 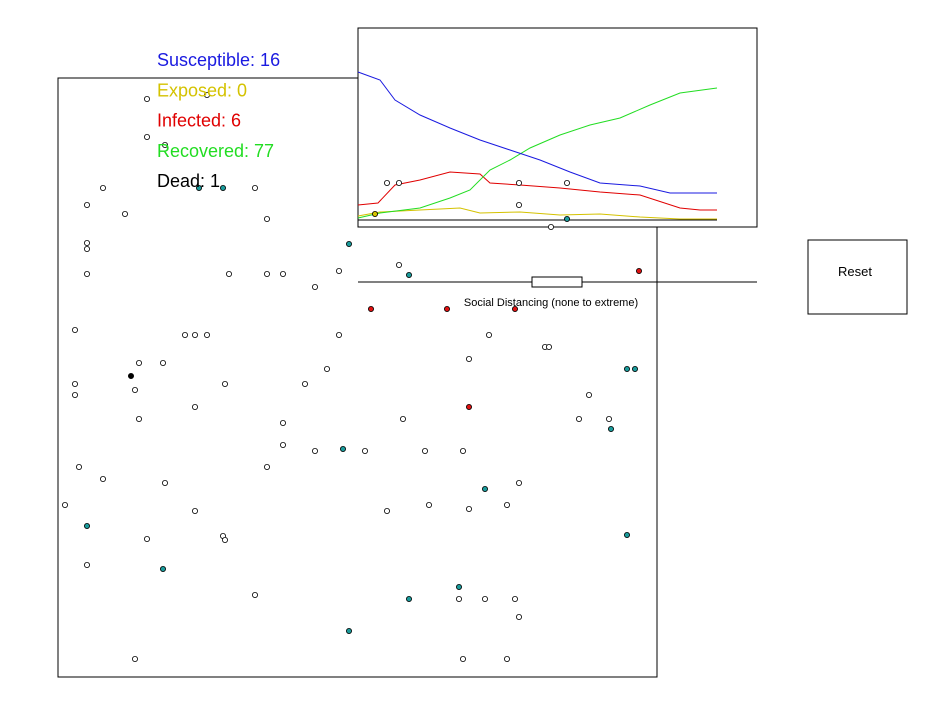 I want to click on history-chart, so click(x=557, y=127).